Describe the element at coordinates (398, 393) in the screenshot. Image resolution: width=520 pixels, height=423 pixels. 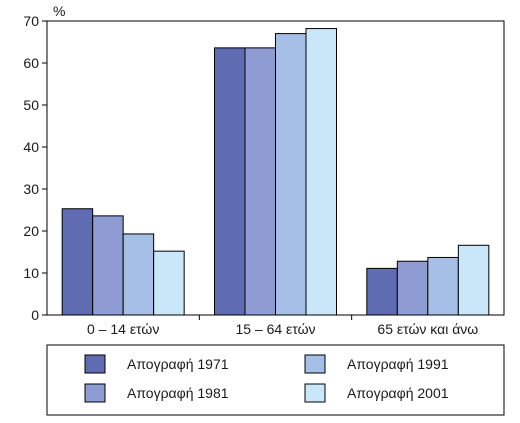
I see `legend-entry-label: Απογραφή 2001` at that location.